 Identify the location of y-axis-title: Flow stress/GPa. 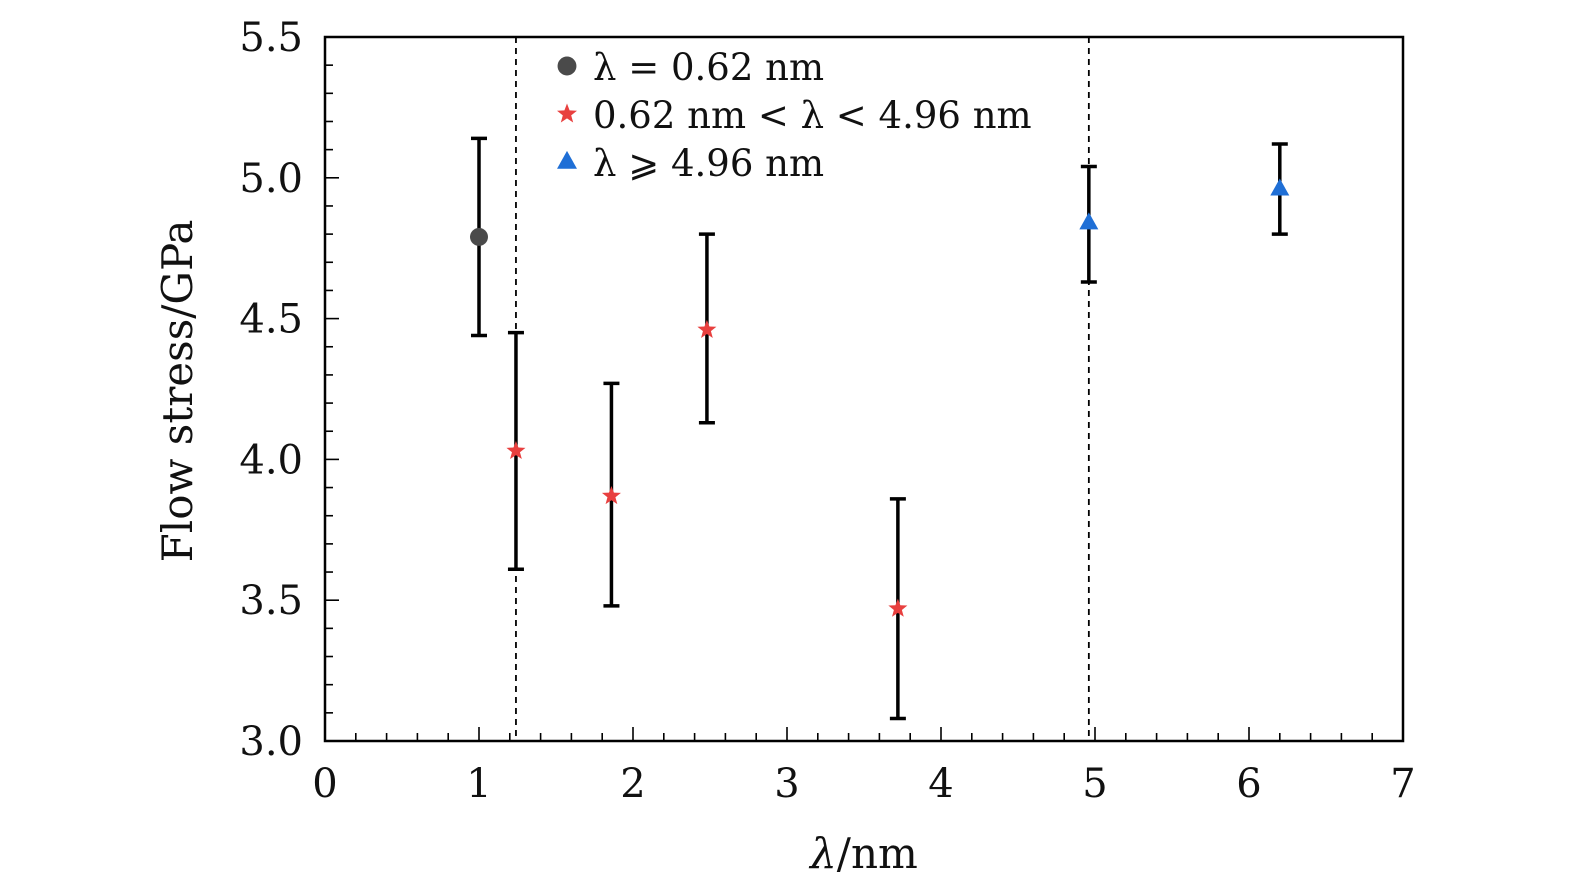
(177, 391).